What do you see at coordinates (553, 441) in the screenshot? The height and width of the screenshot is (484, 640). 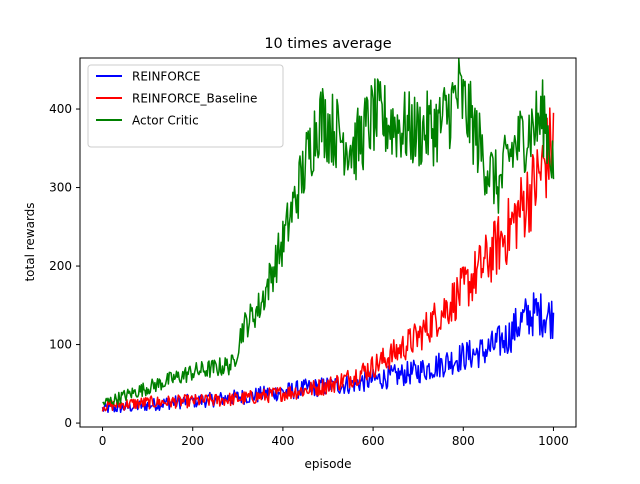 I see `x-tick-label: 1000` at bounding box center [553, 441].